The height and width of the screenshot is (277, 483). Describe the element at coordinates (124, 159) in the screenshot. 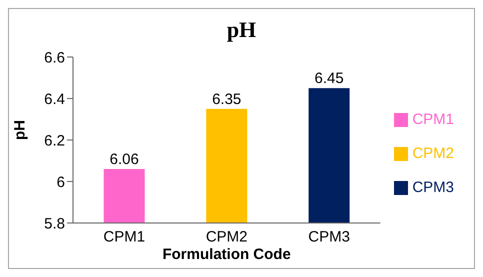

I see `data-label: 6.06` at that location.